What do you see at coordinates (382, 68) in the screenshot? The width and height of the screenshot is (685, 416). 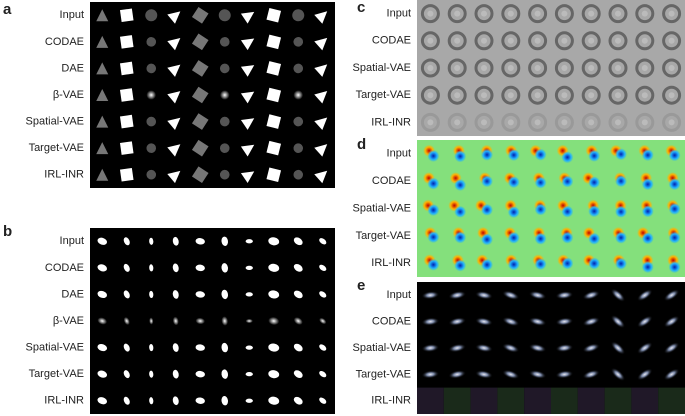 I see `row-label: Spatial-VAE` at bounding box center [382, 68].